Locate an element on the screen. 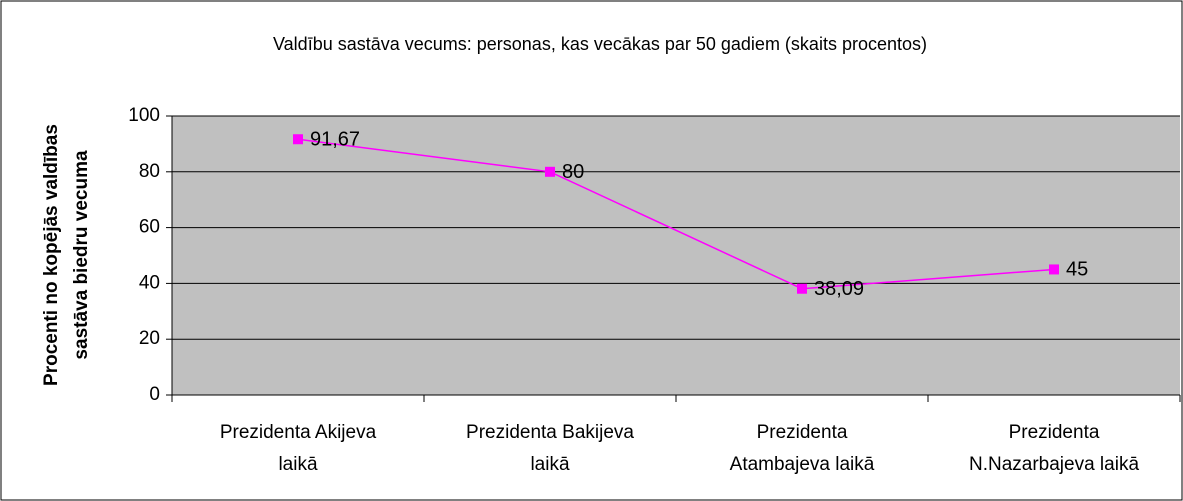  y-tick-label: 100 is located at coordinates (144, 115).